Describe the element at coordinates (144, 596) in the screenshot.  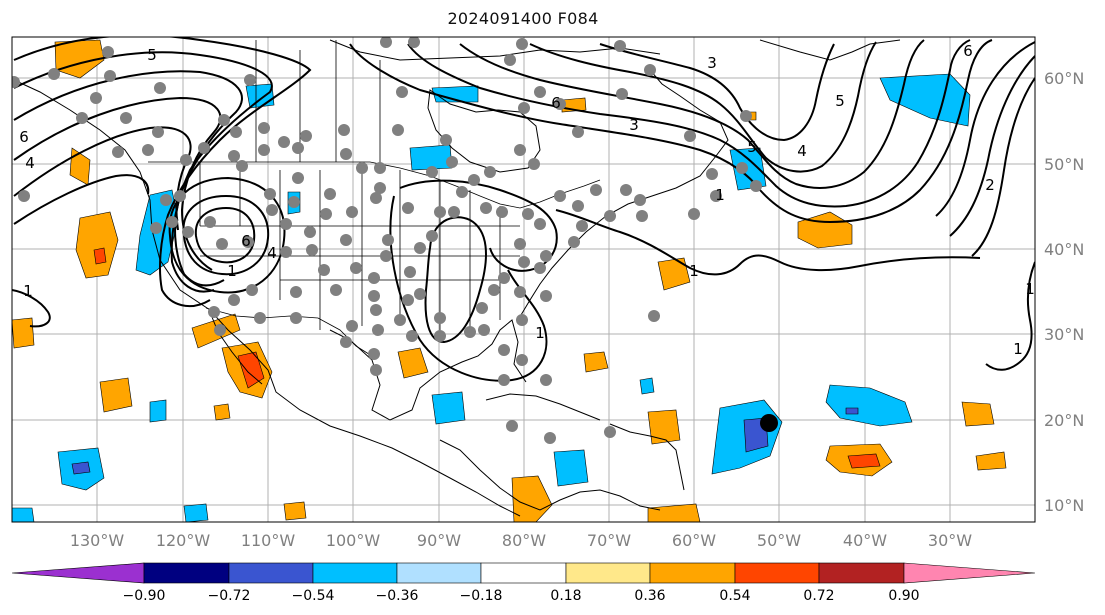
I see `colorbar-tick-label: −0.90` at that location.